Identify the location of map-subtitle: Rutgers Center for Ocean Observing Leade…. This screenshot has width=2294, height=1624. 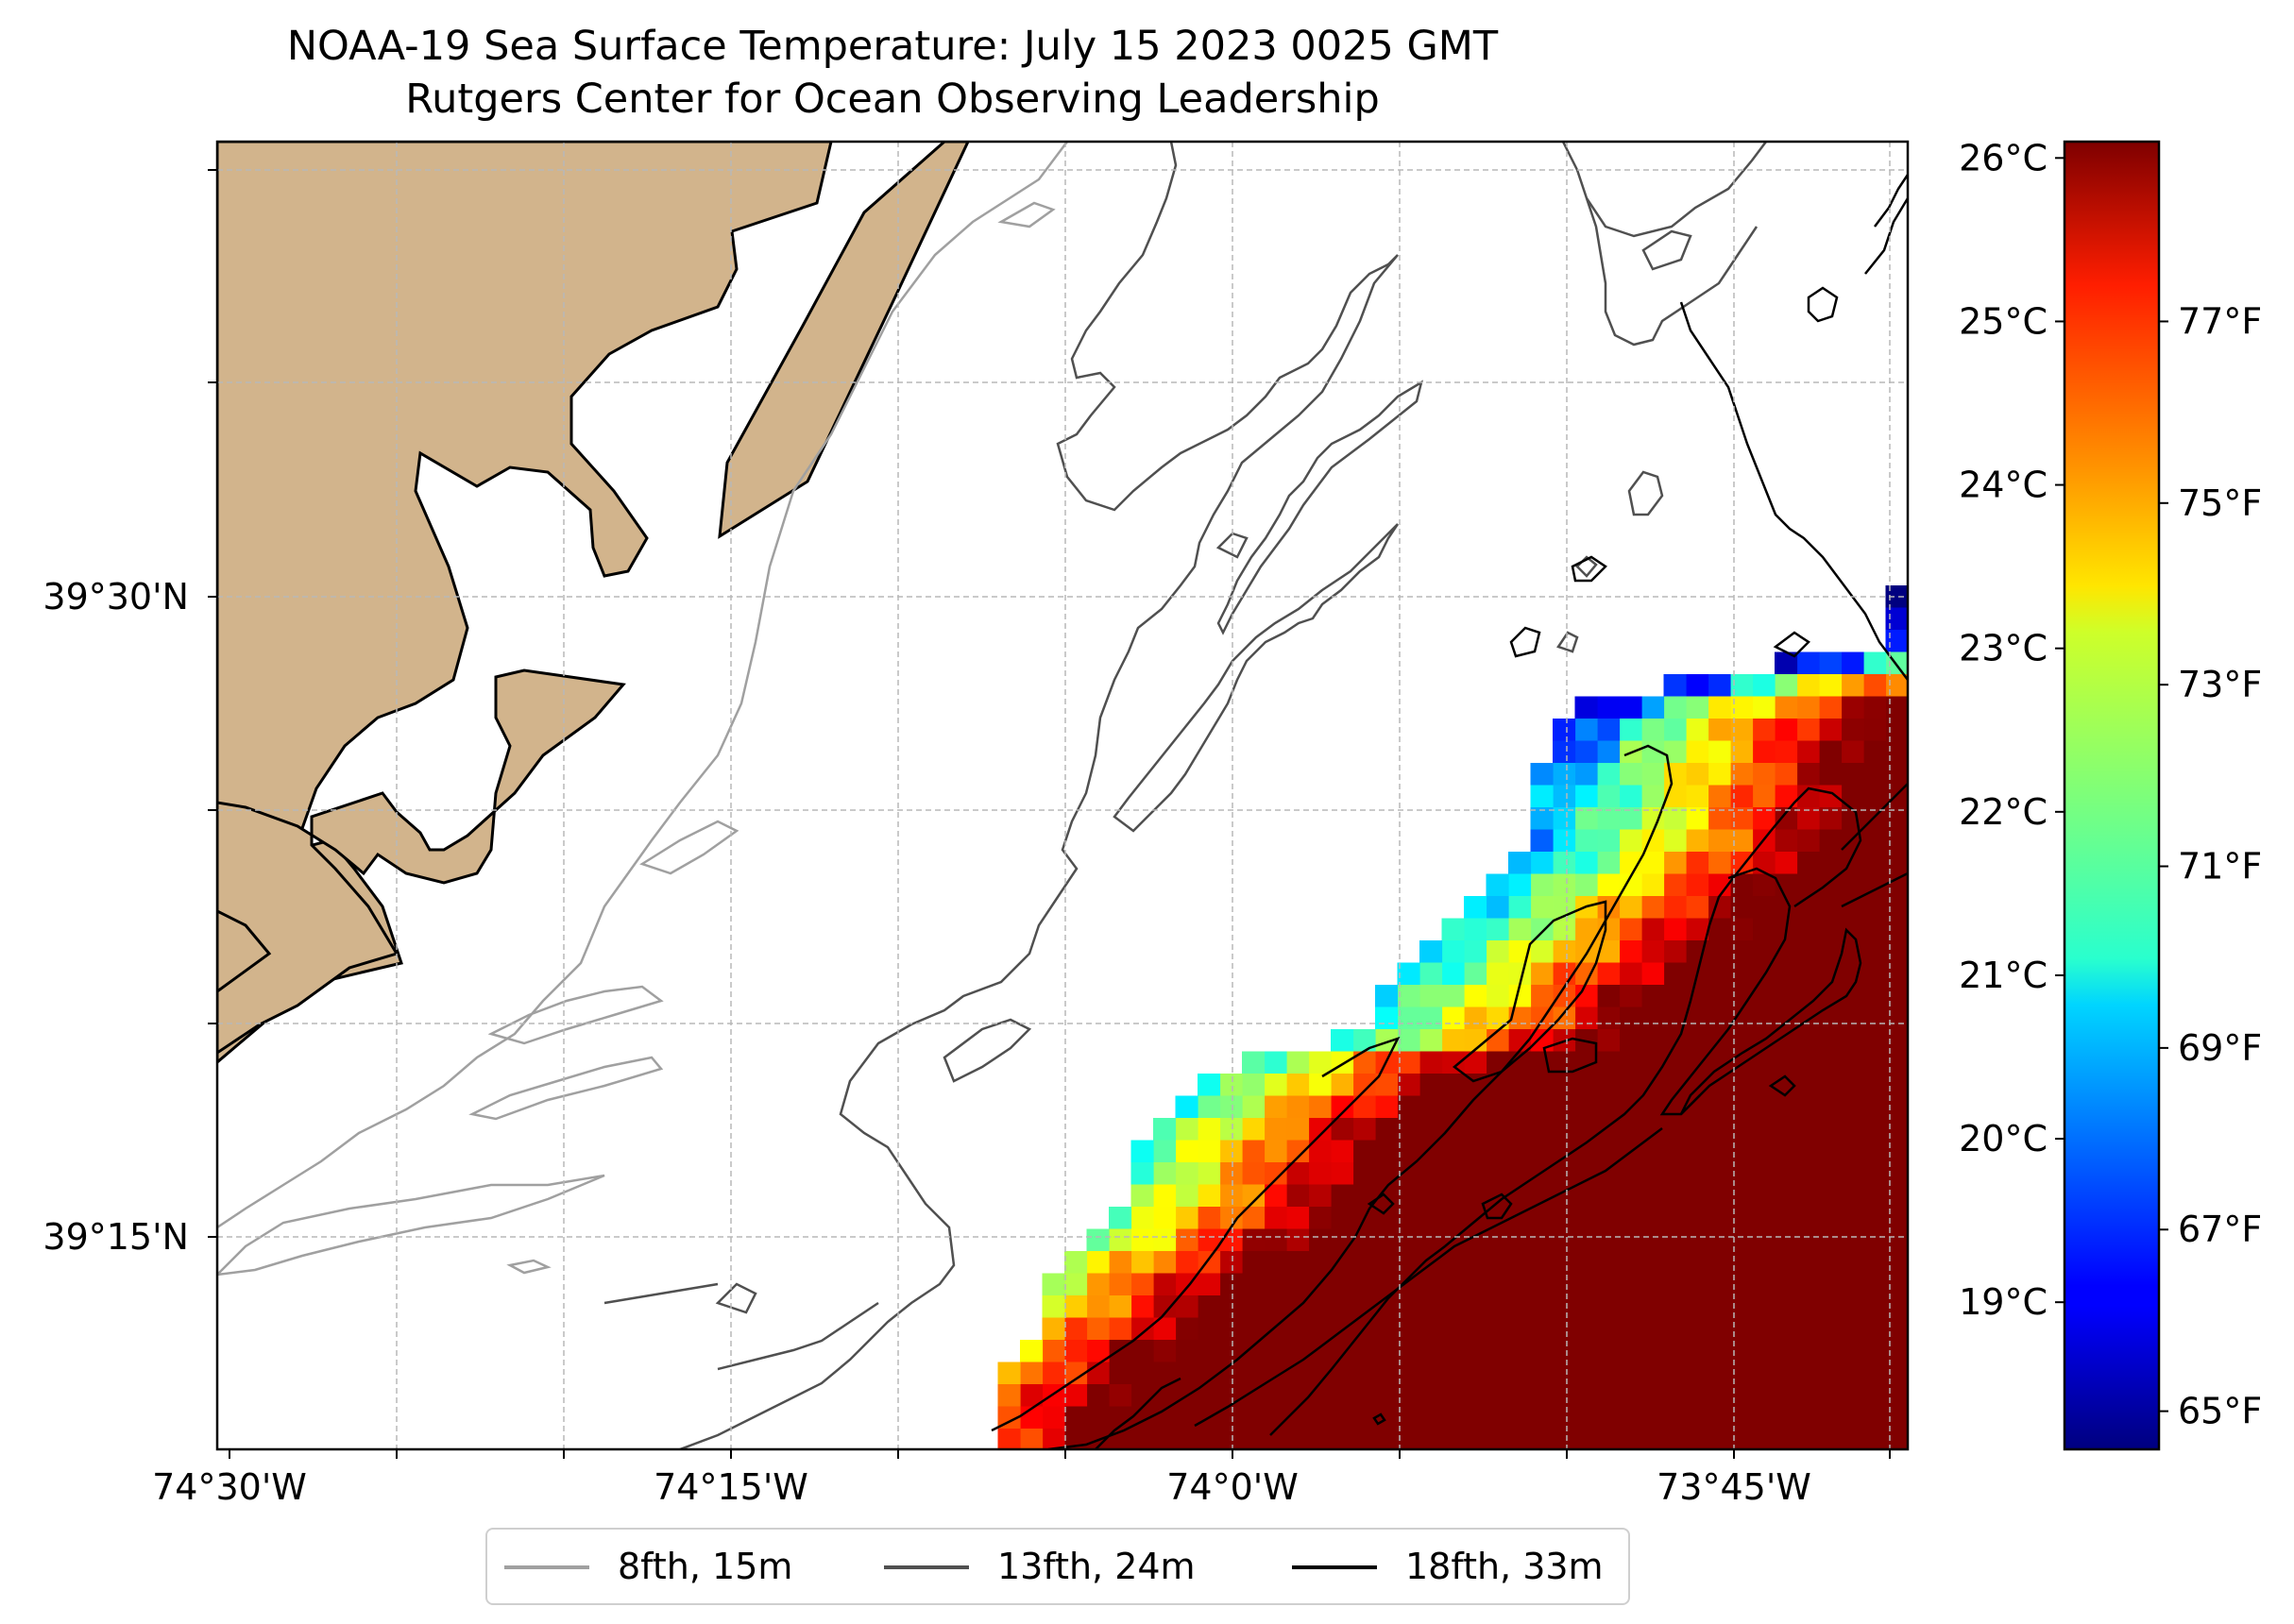
(892, 99).